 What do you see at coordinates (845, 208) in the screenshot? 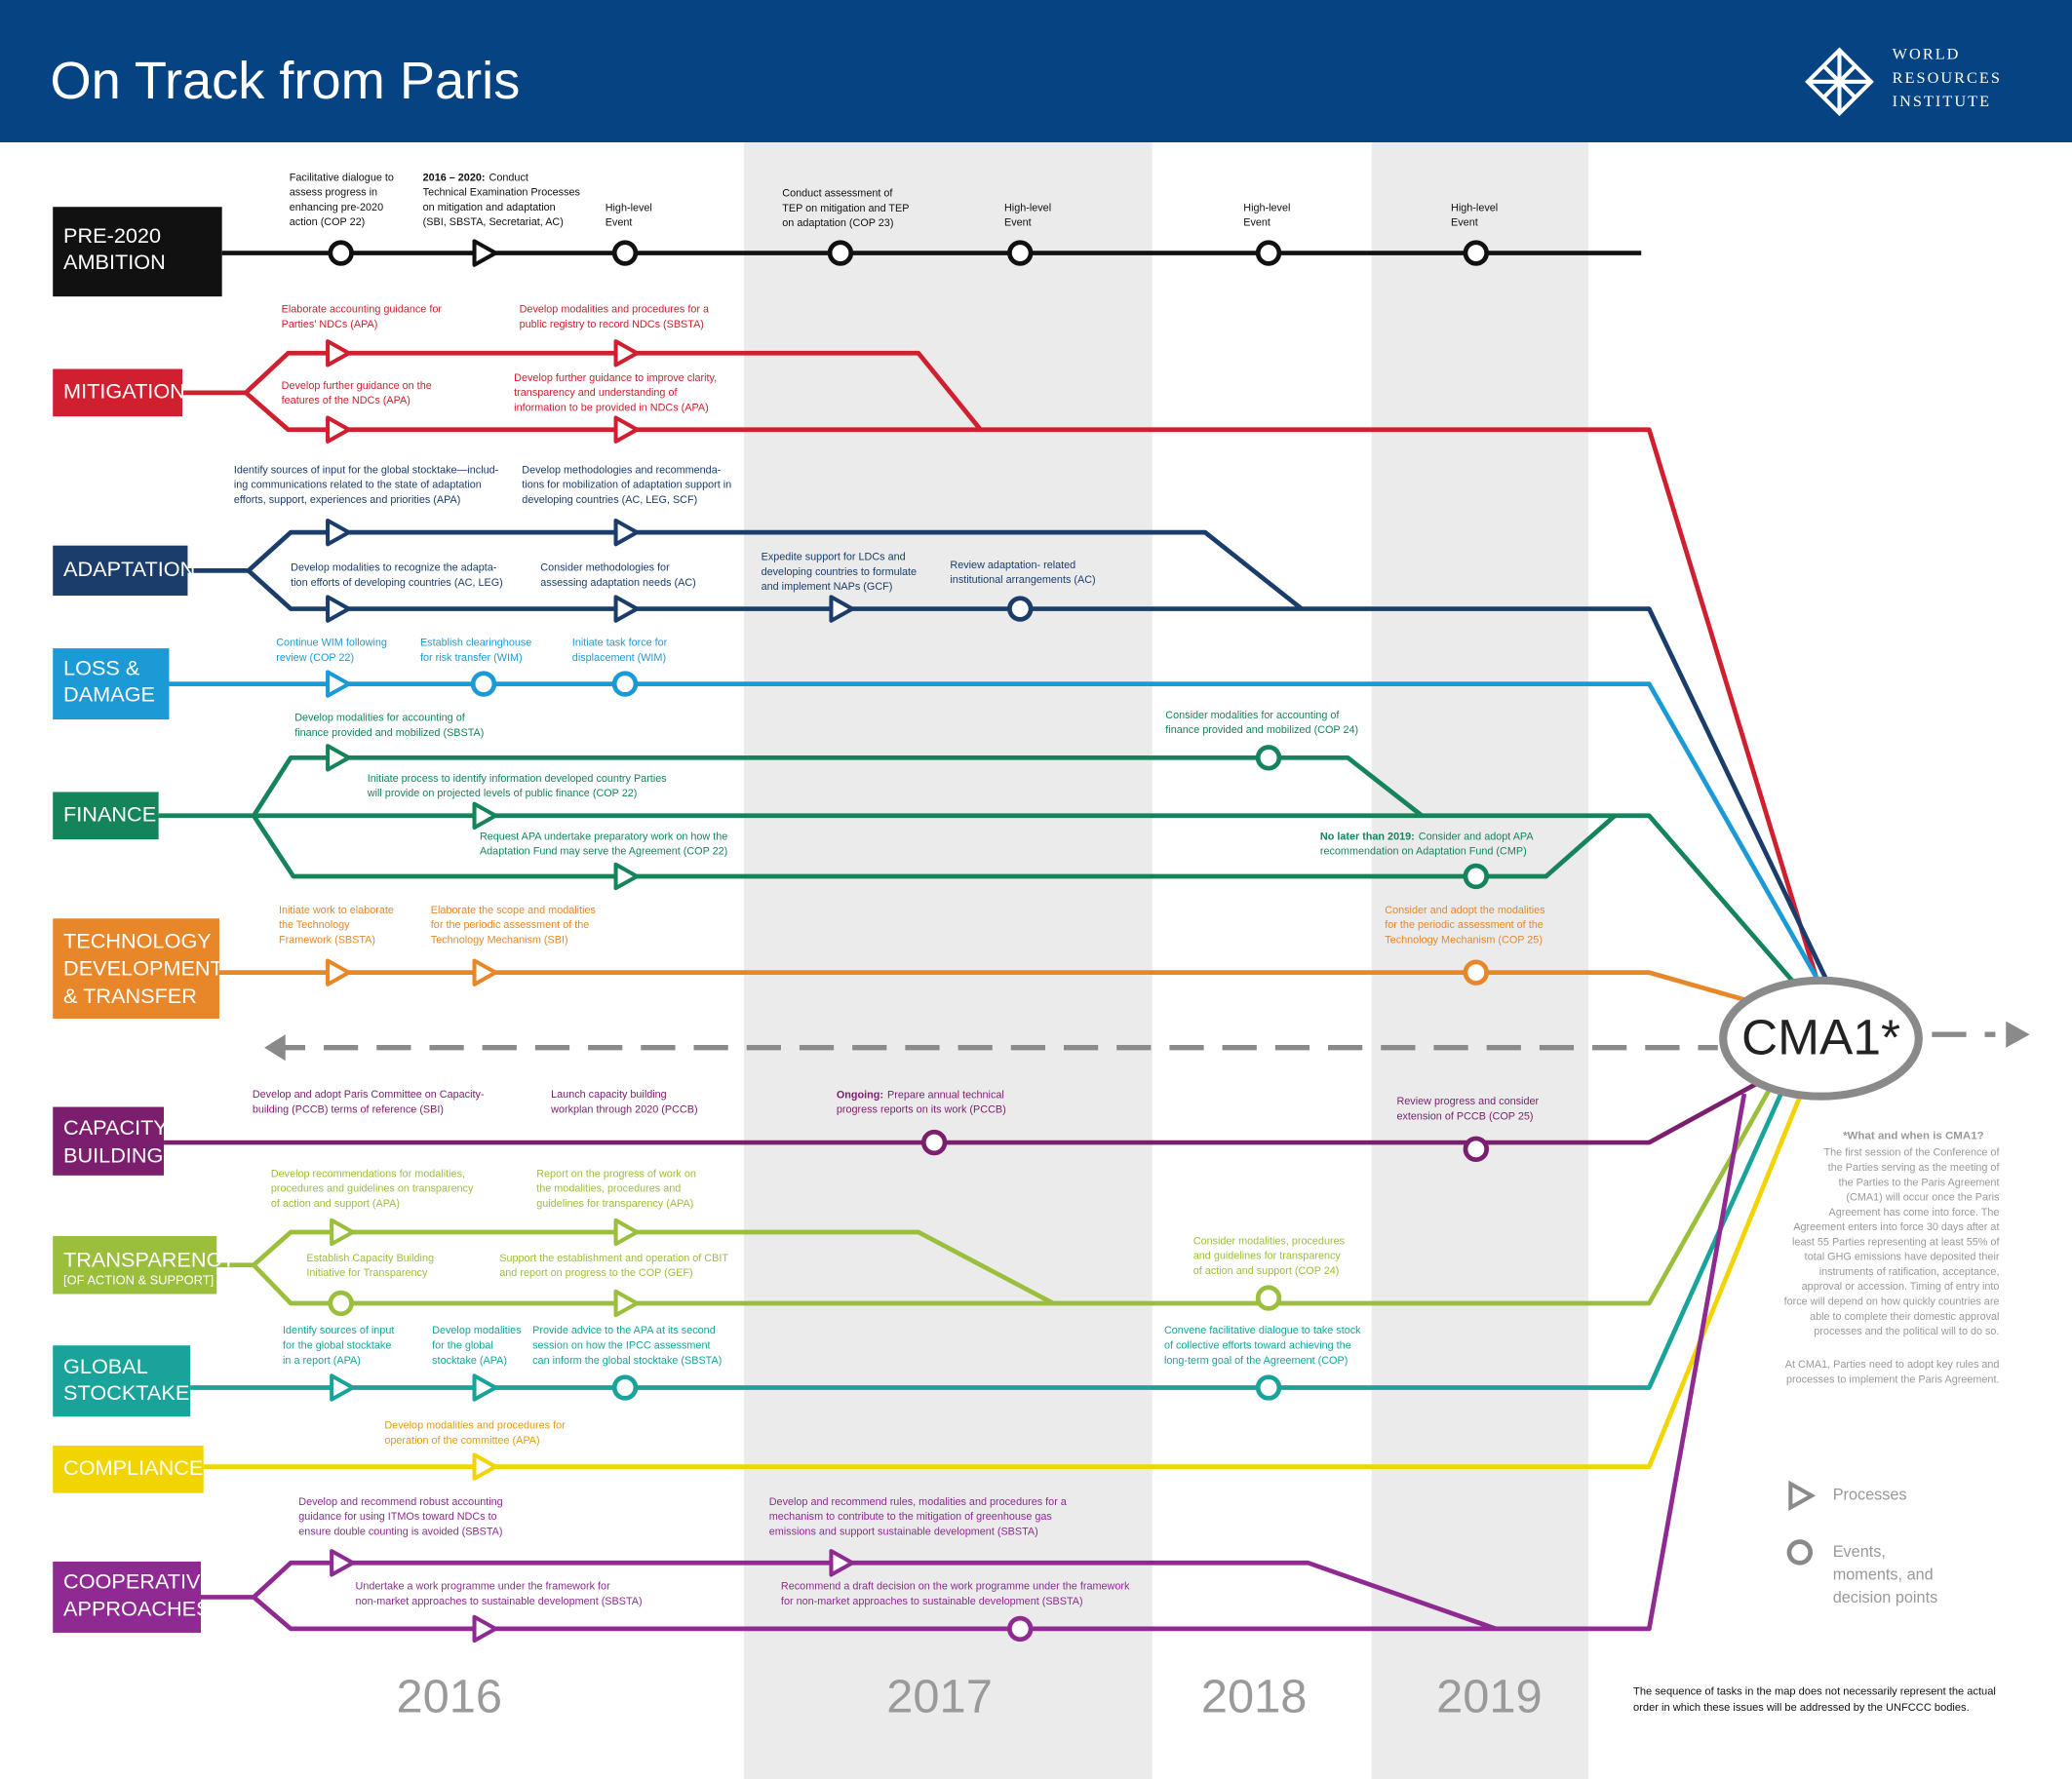
I see `item-text: TEP on mitigation and TEP` at bounding box center [845, 208].